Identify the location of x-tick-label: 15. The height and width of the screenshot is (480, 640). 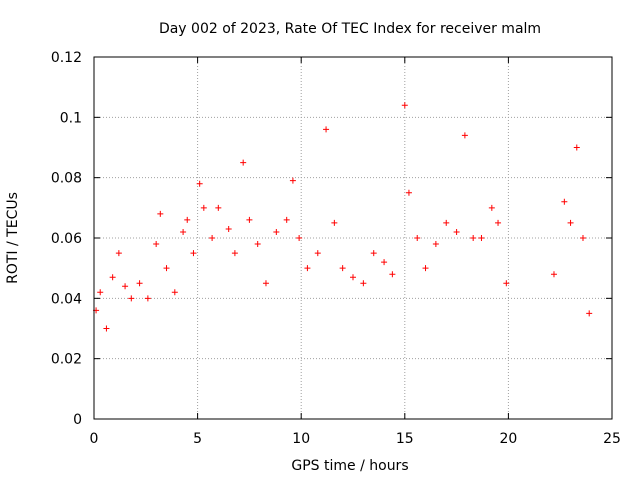
(405, 439).